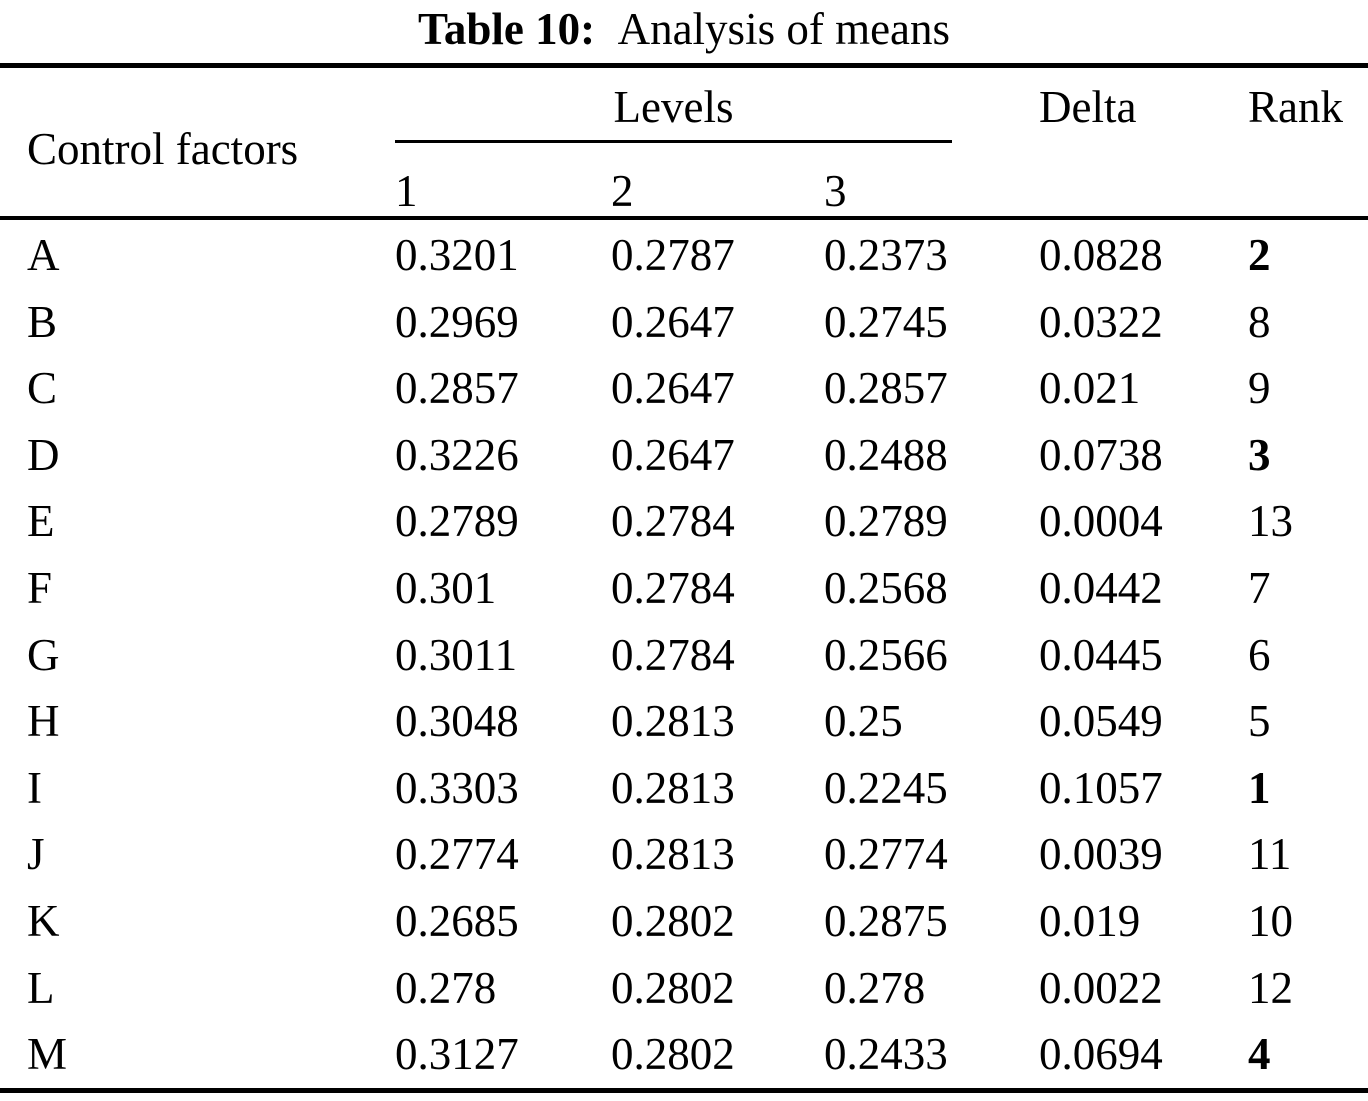 This screenshot has height=1101, width=1368. What do you see at coordinates (43, 920) in the screenshot?
I see `factor-cell: K` at bounding box center [43, 920].